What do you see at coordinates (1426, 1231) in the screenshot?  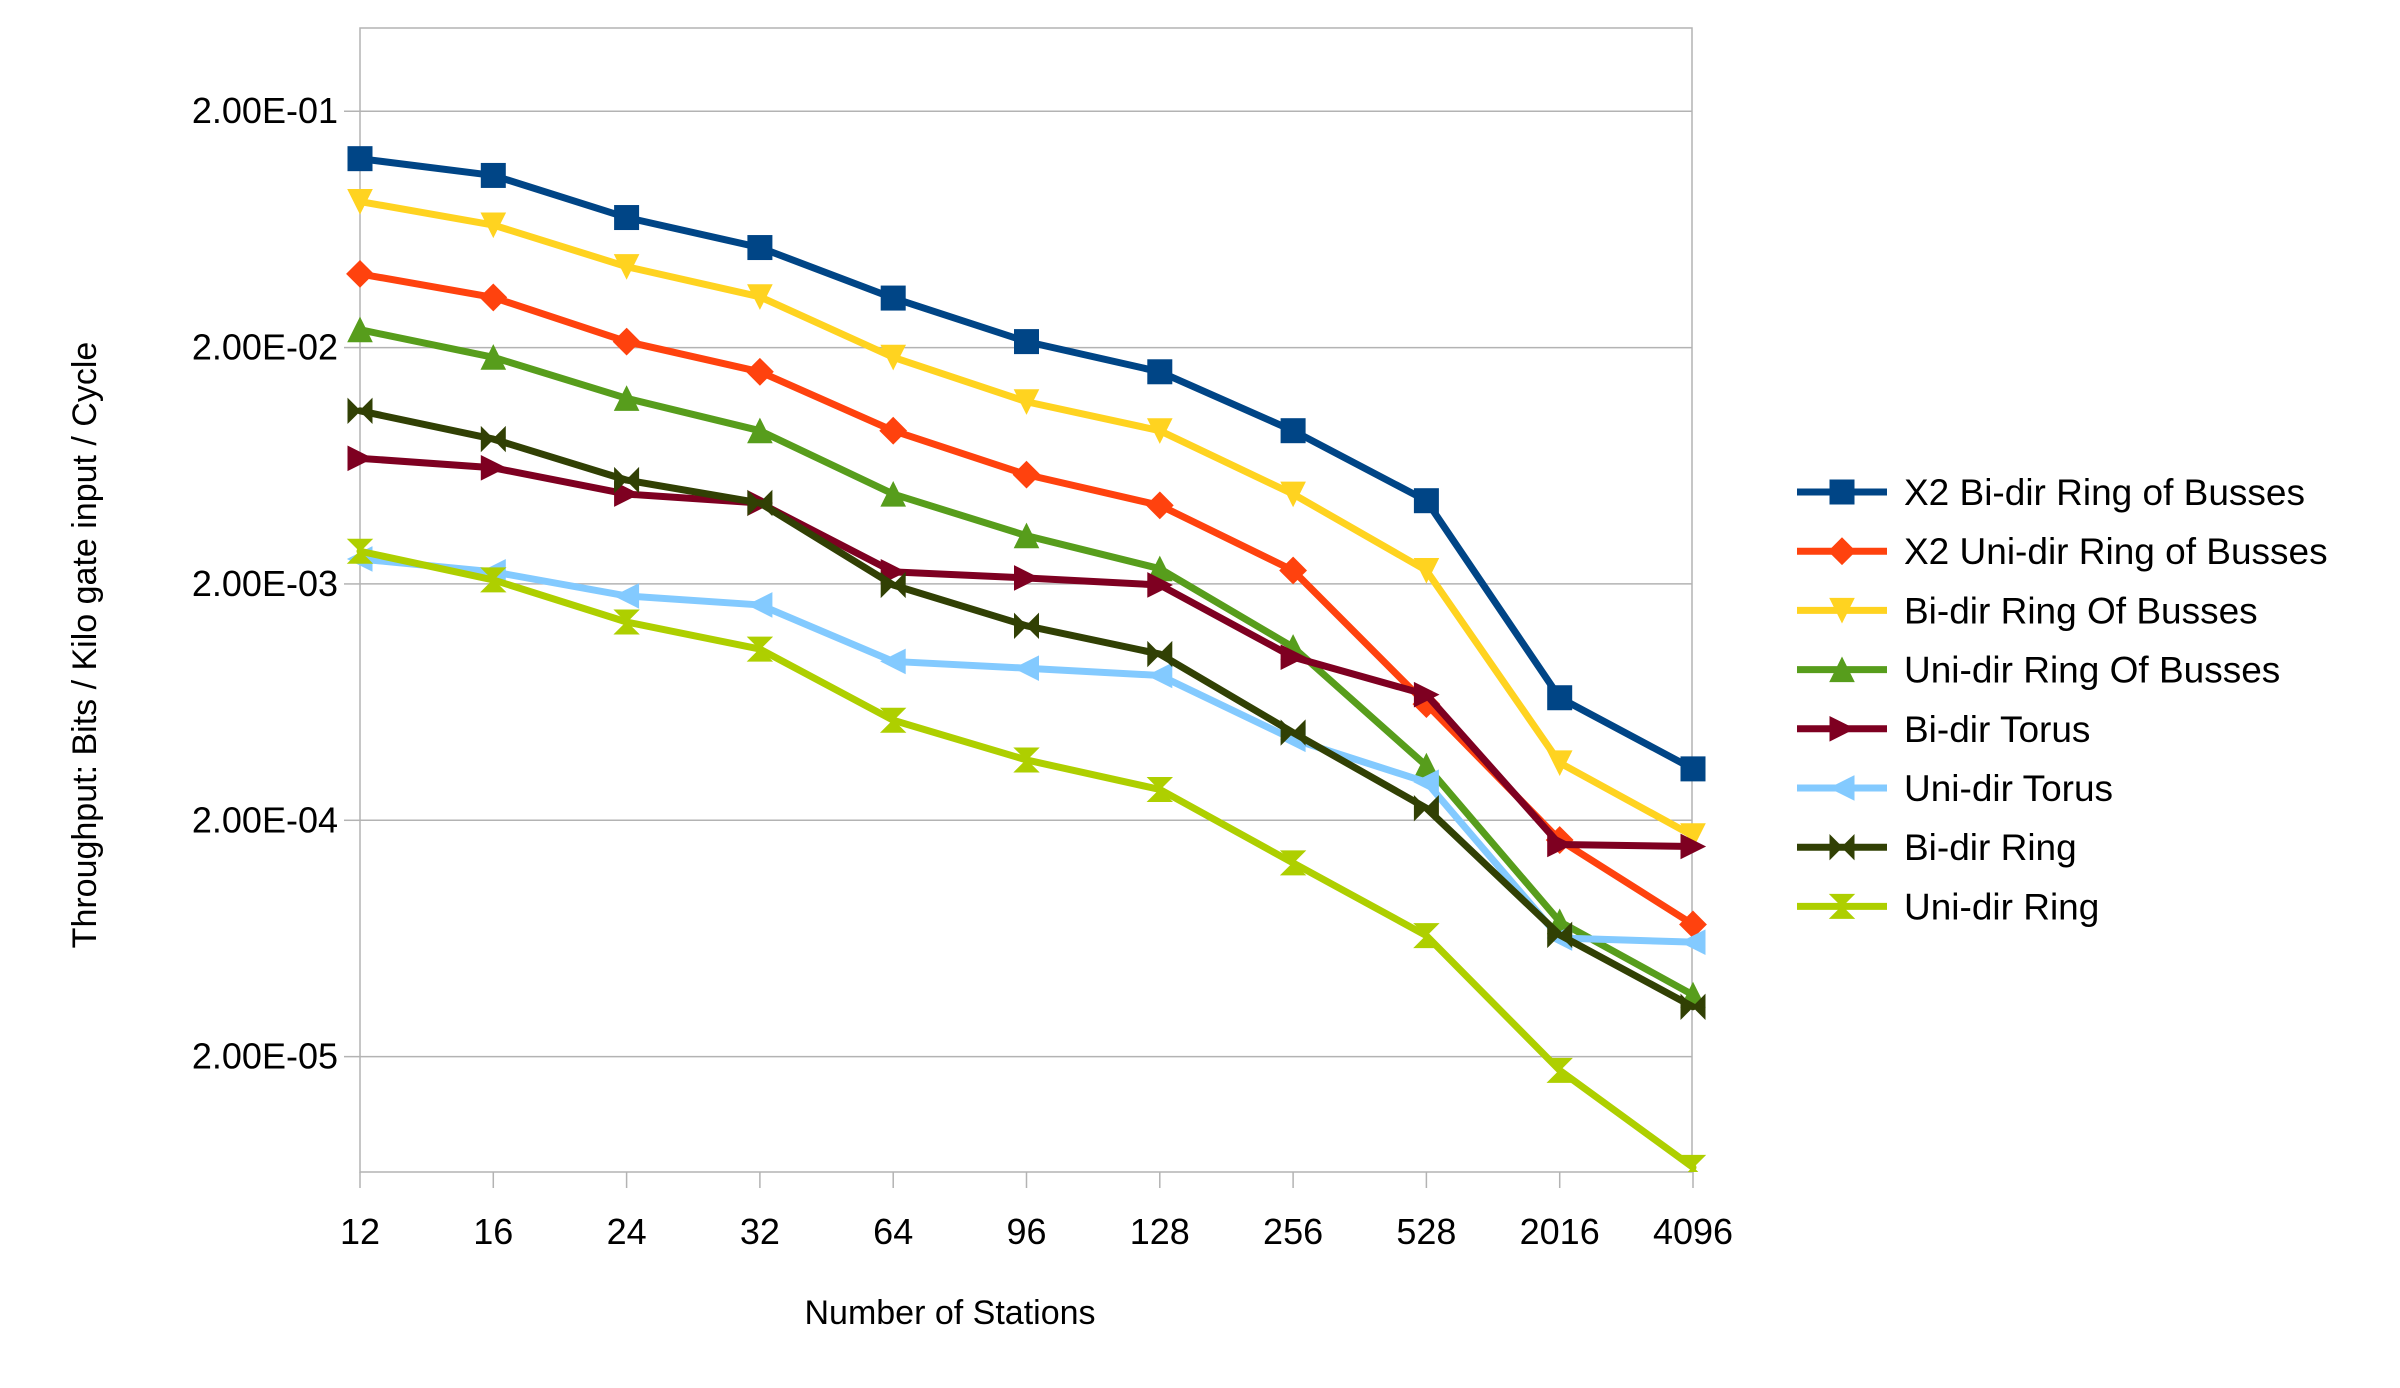 I see `x-tick-label: 528` at bounding box center [1426, 1231].